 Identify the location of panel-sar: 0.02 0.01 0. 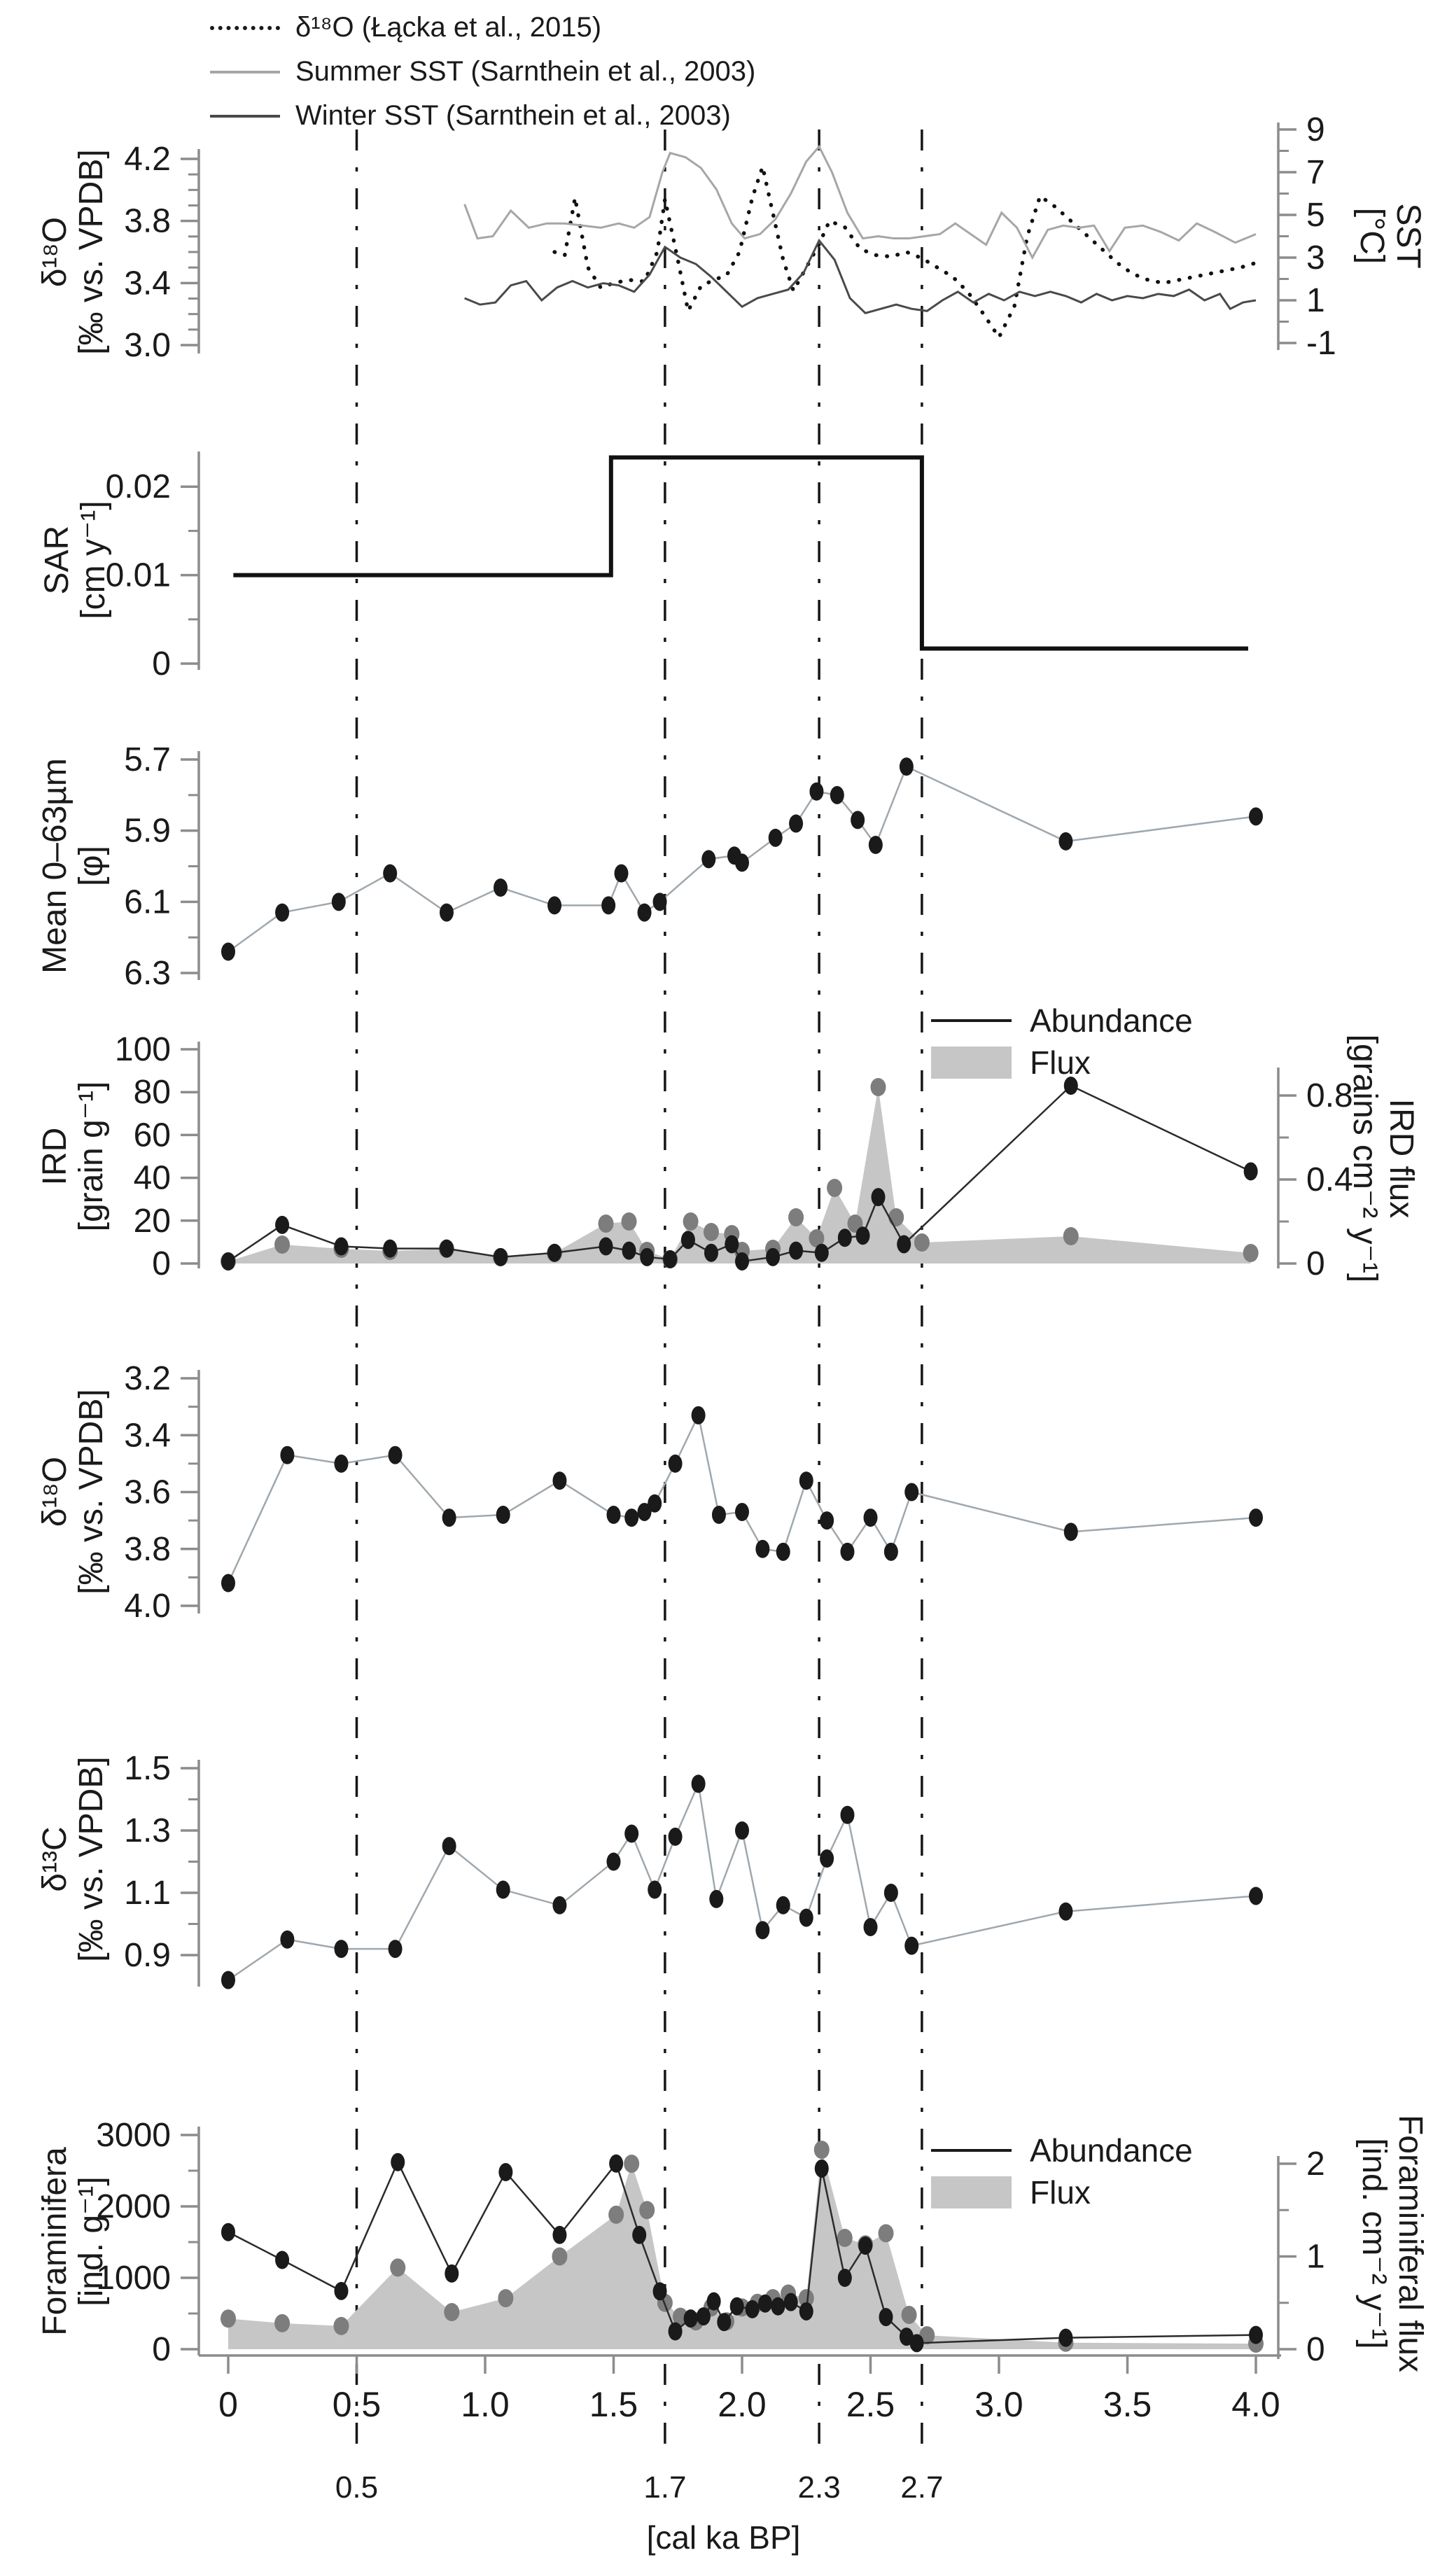
(677, 566).